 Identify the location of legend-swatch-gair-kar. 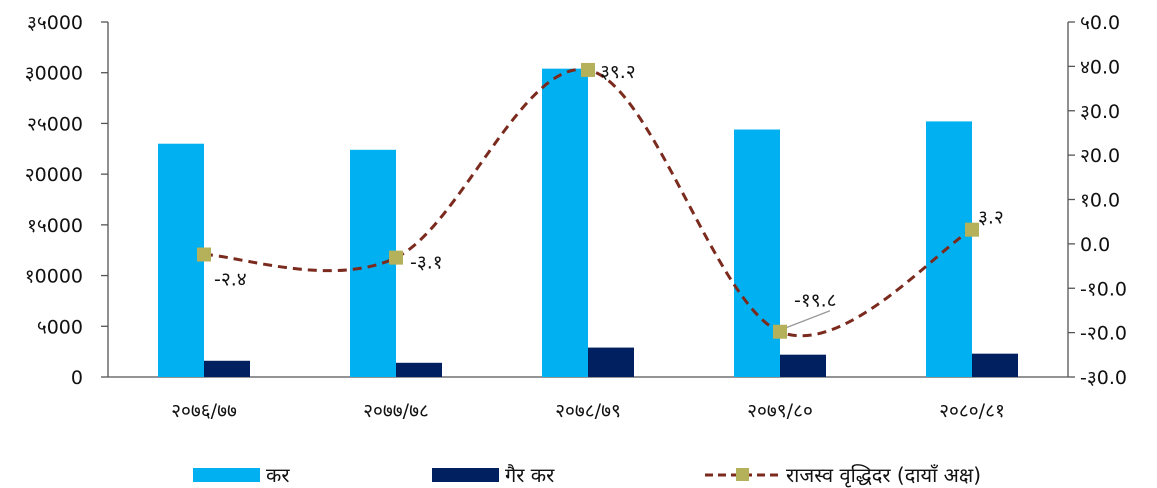
(465, 475).